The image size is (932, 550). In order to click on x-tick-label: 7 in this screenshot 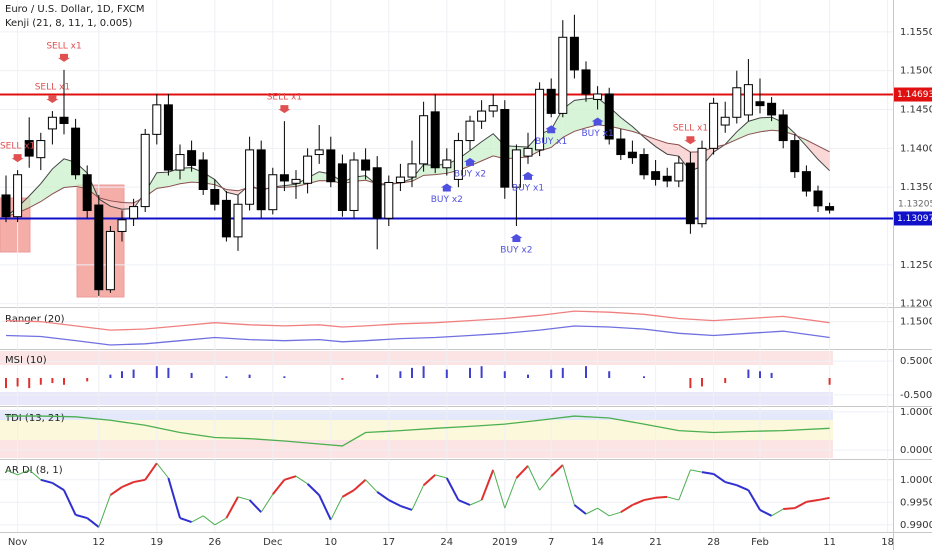, I will do `click(551, 542)`.